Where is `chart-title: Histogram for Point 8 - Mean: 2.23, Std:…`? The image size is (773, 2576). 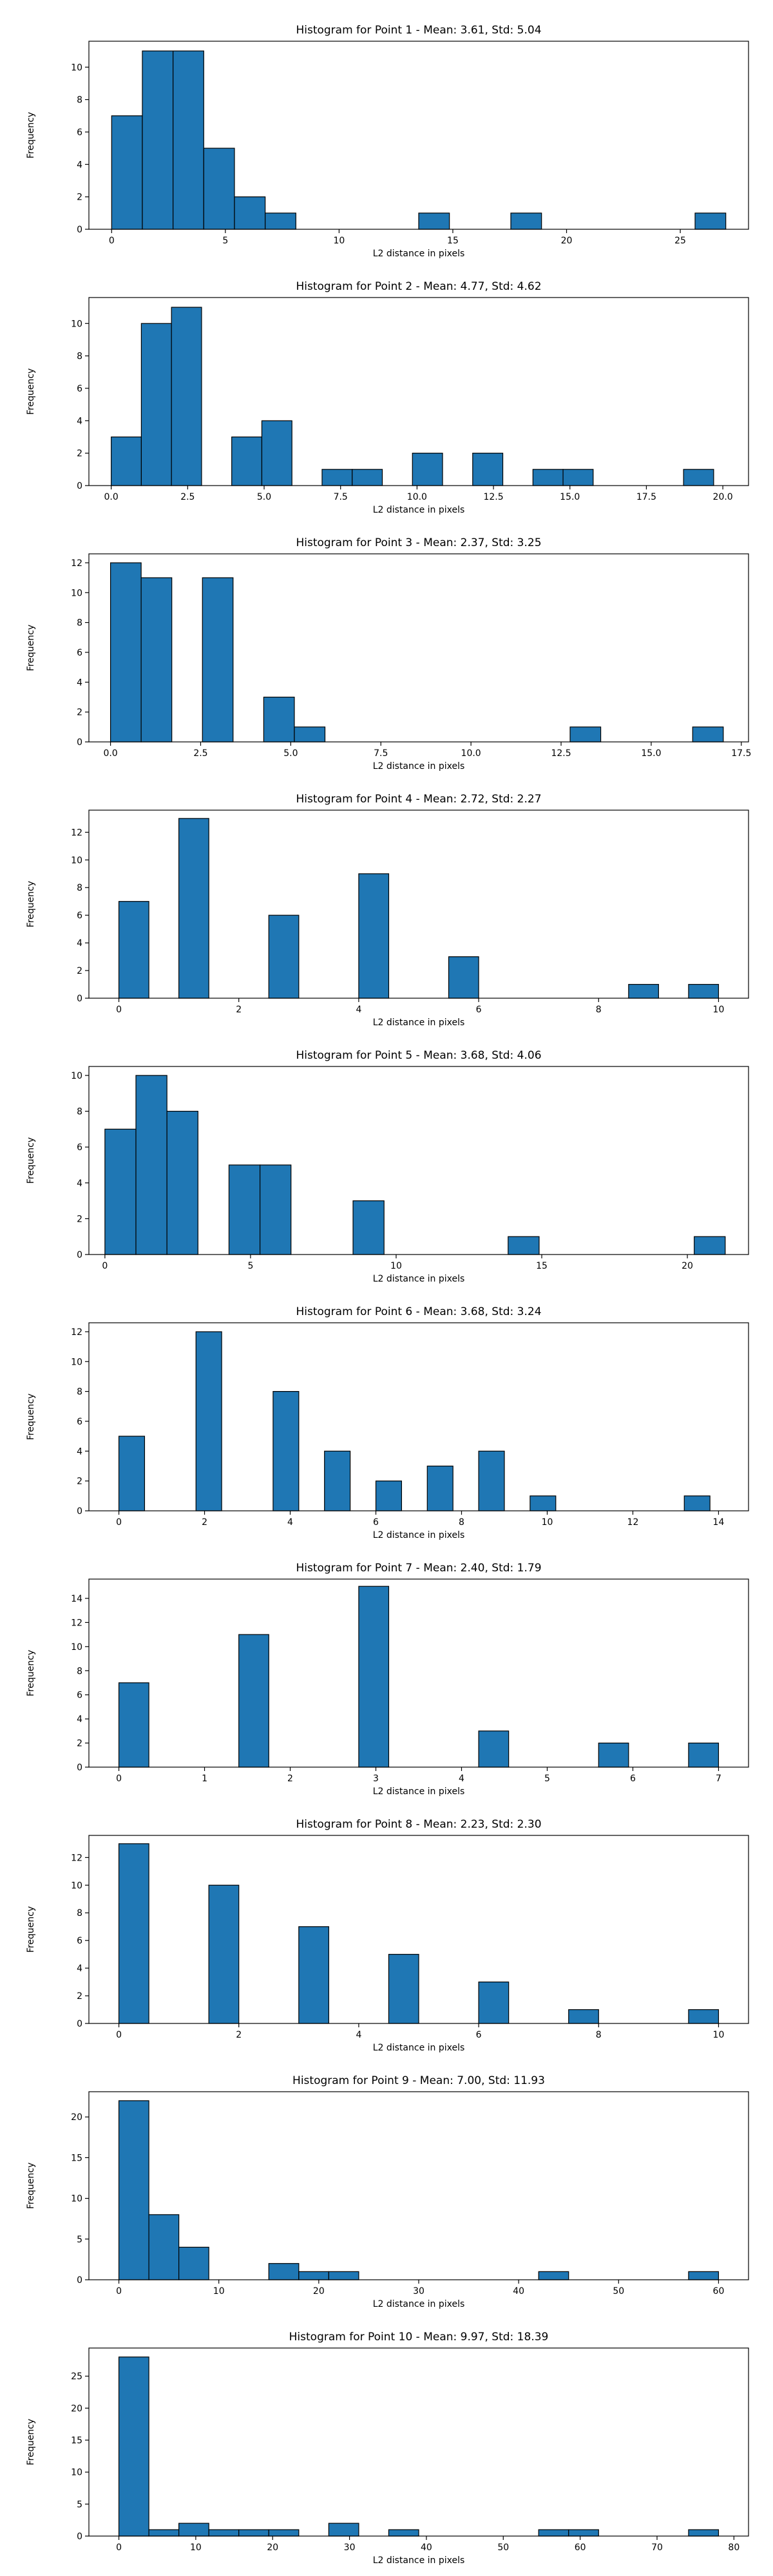 chart-title: Histogram for Point 8 - Mean: 2.23, Std:… is located at coordinates (418, 1824).